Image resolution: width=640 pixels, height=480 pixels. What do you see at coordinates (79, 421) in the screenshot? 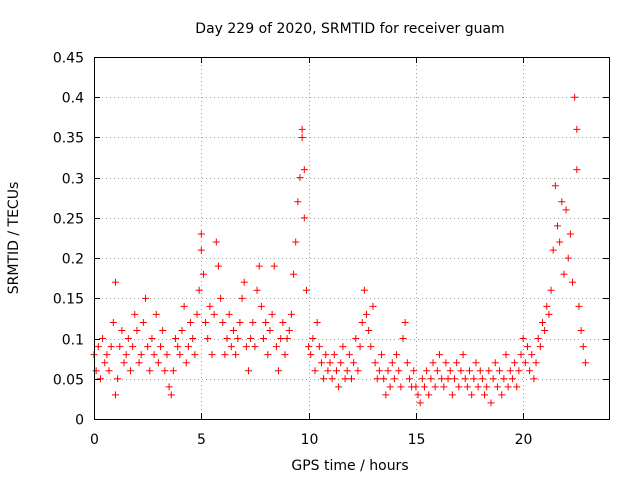
I see `y-tick-label: 0` at bounding box center [79, 421].